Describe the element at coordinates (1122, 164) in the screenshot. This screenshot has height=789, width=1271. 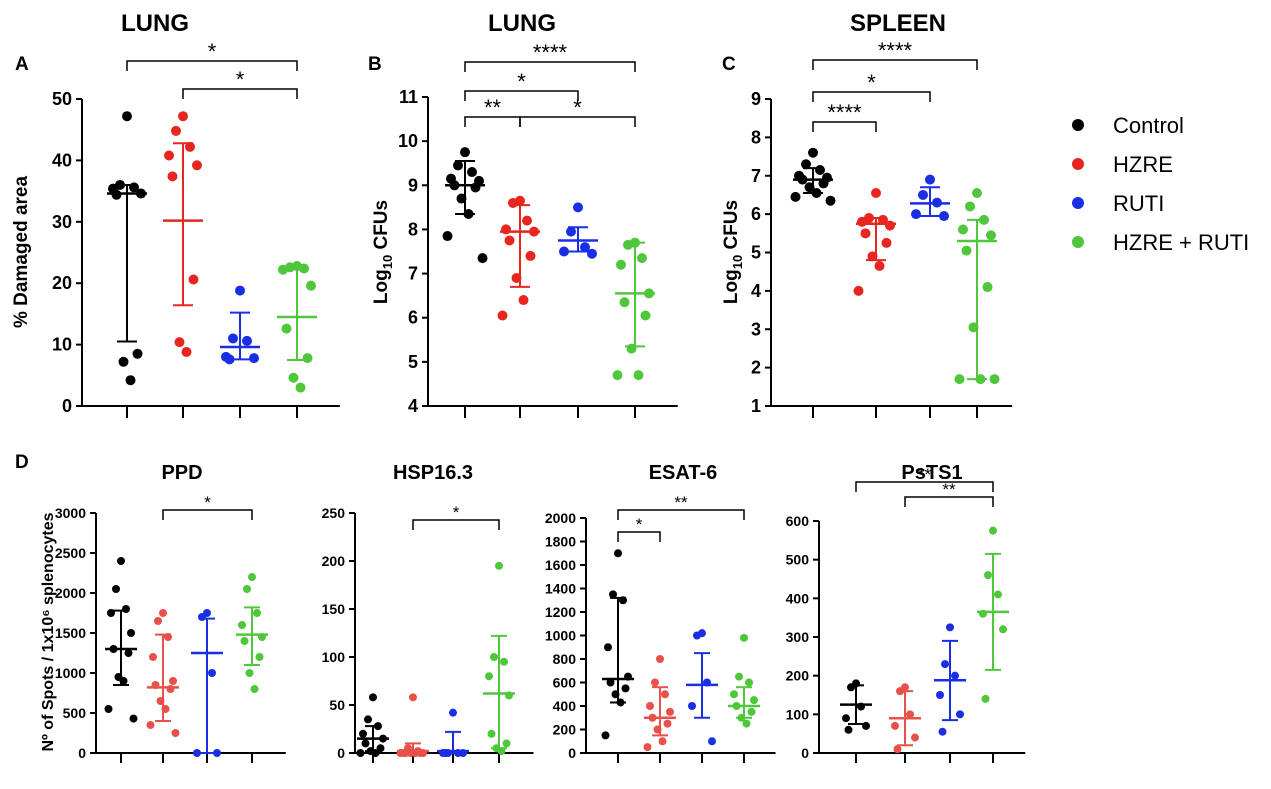
I see `legend-item-hzre: HZRE` at that location.